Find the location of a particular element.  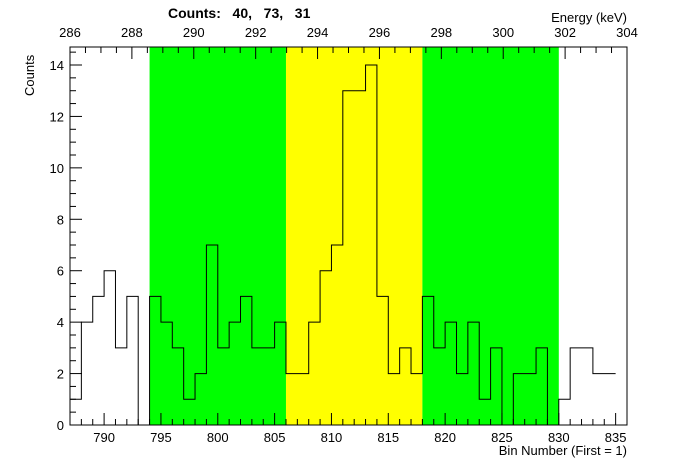

y-tick-label: 4 is located at coordinates (60, 322).